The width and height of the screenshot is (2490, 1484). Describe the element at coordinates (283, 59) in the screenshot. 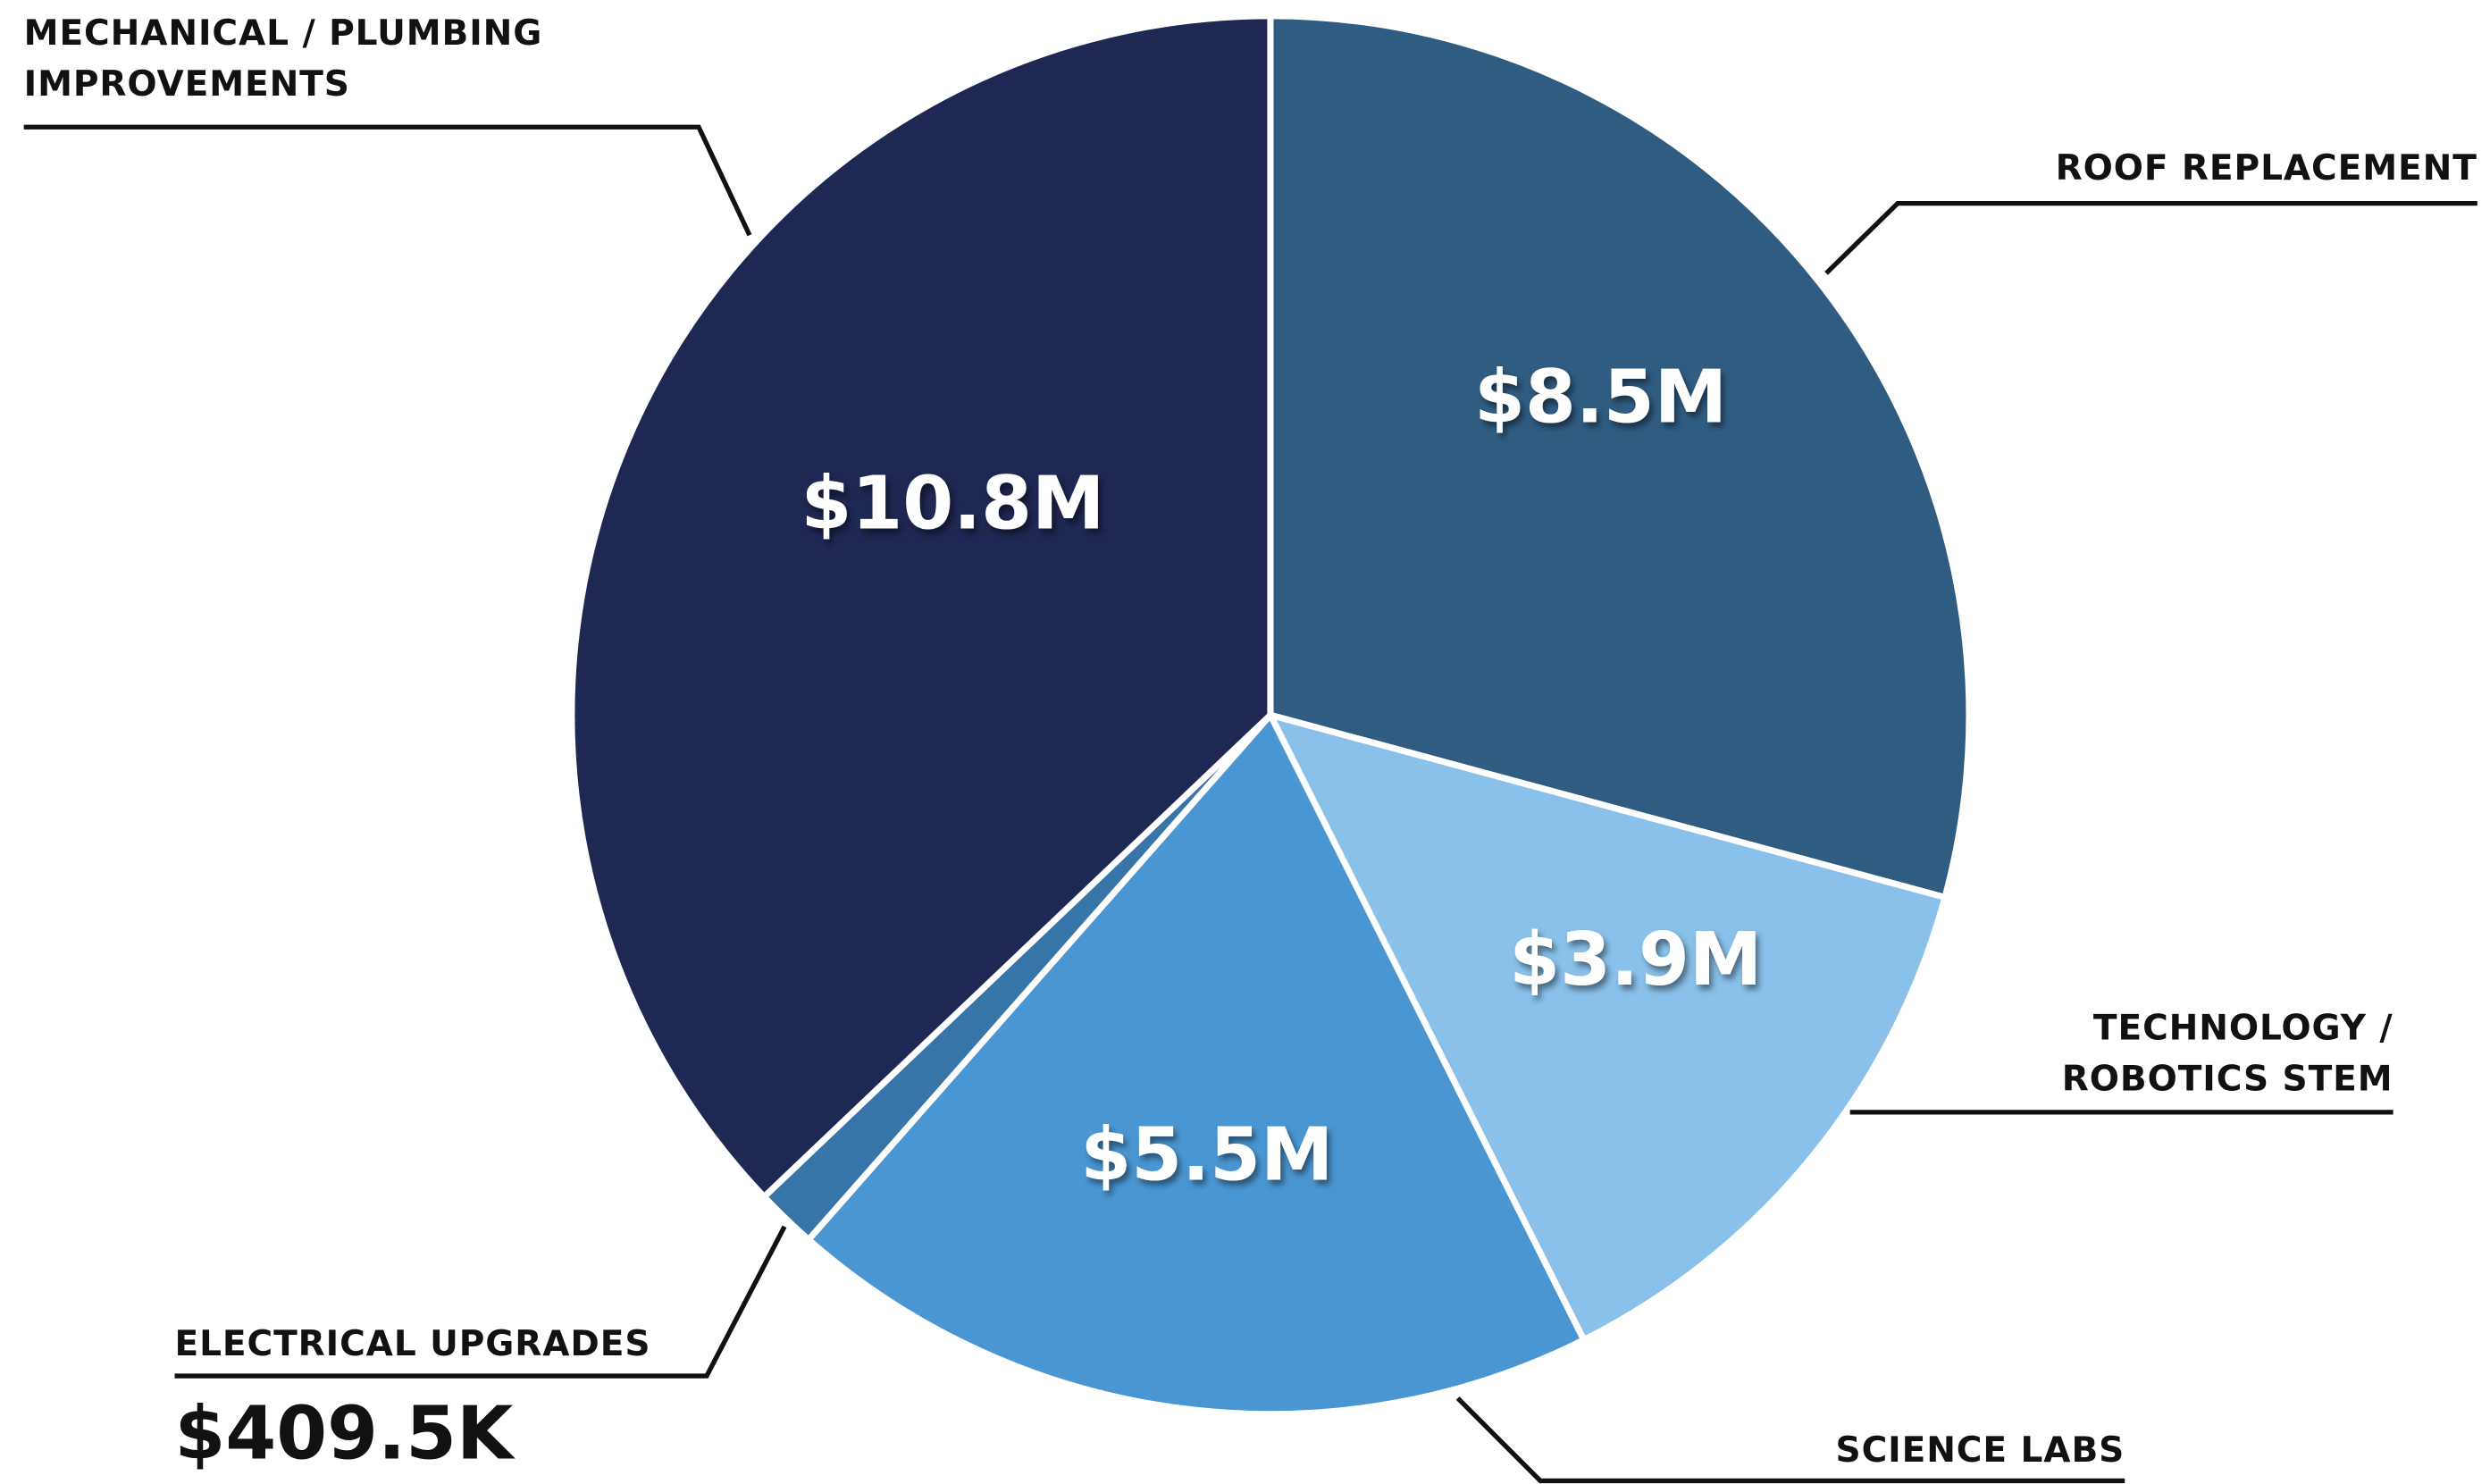

I see `category-label: MECHANICAL / PLUMBING IMPROVEMENTS` at that location.